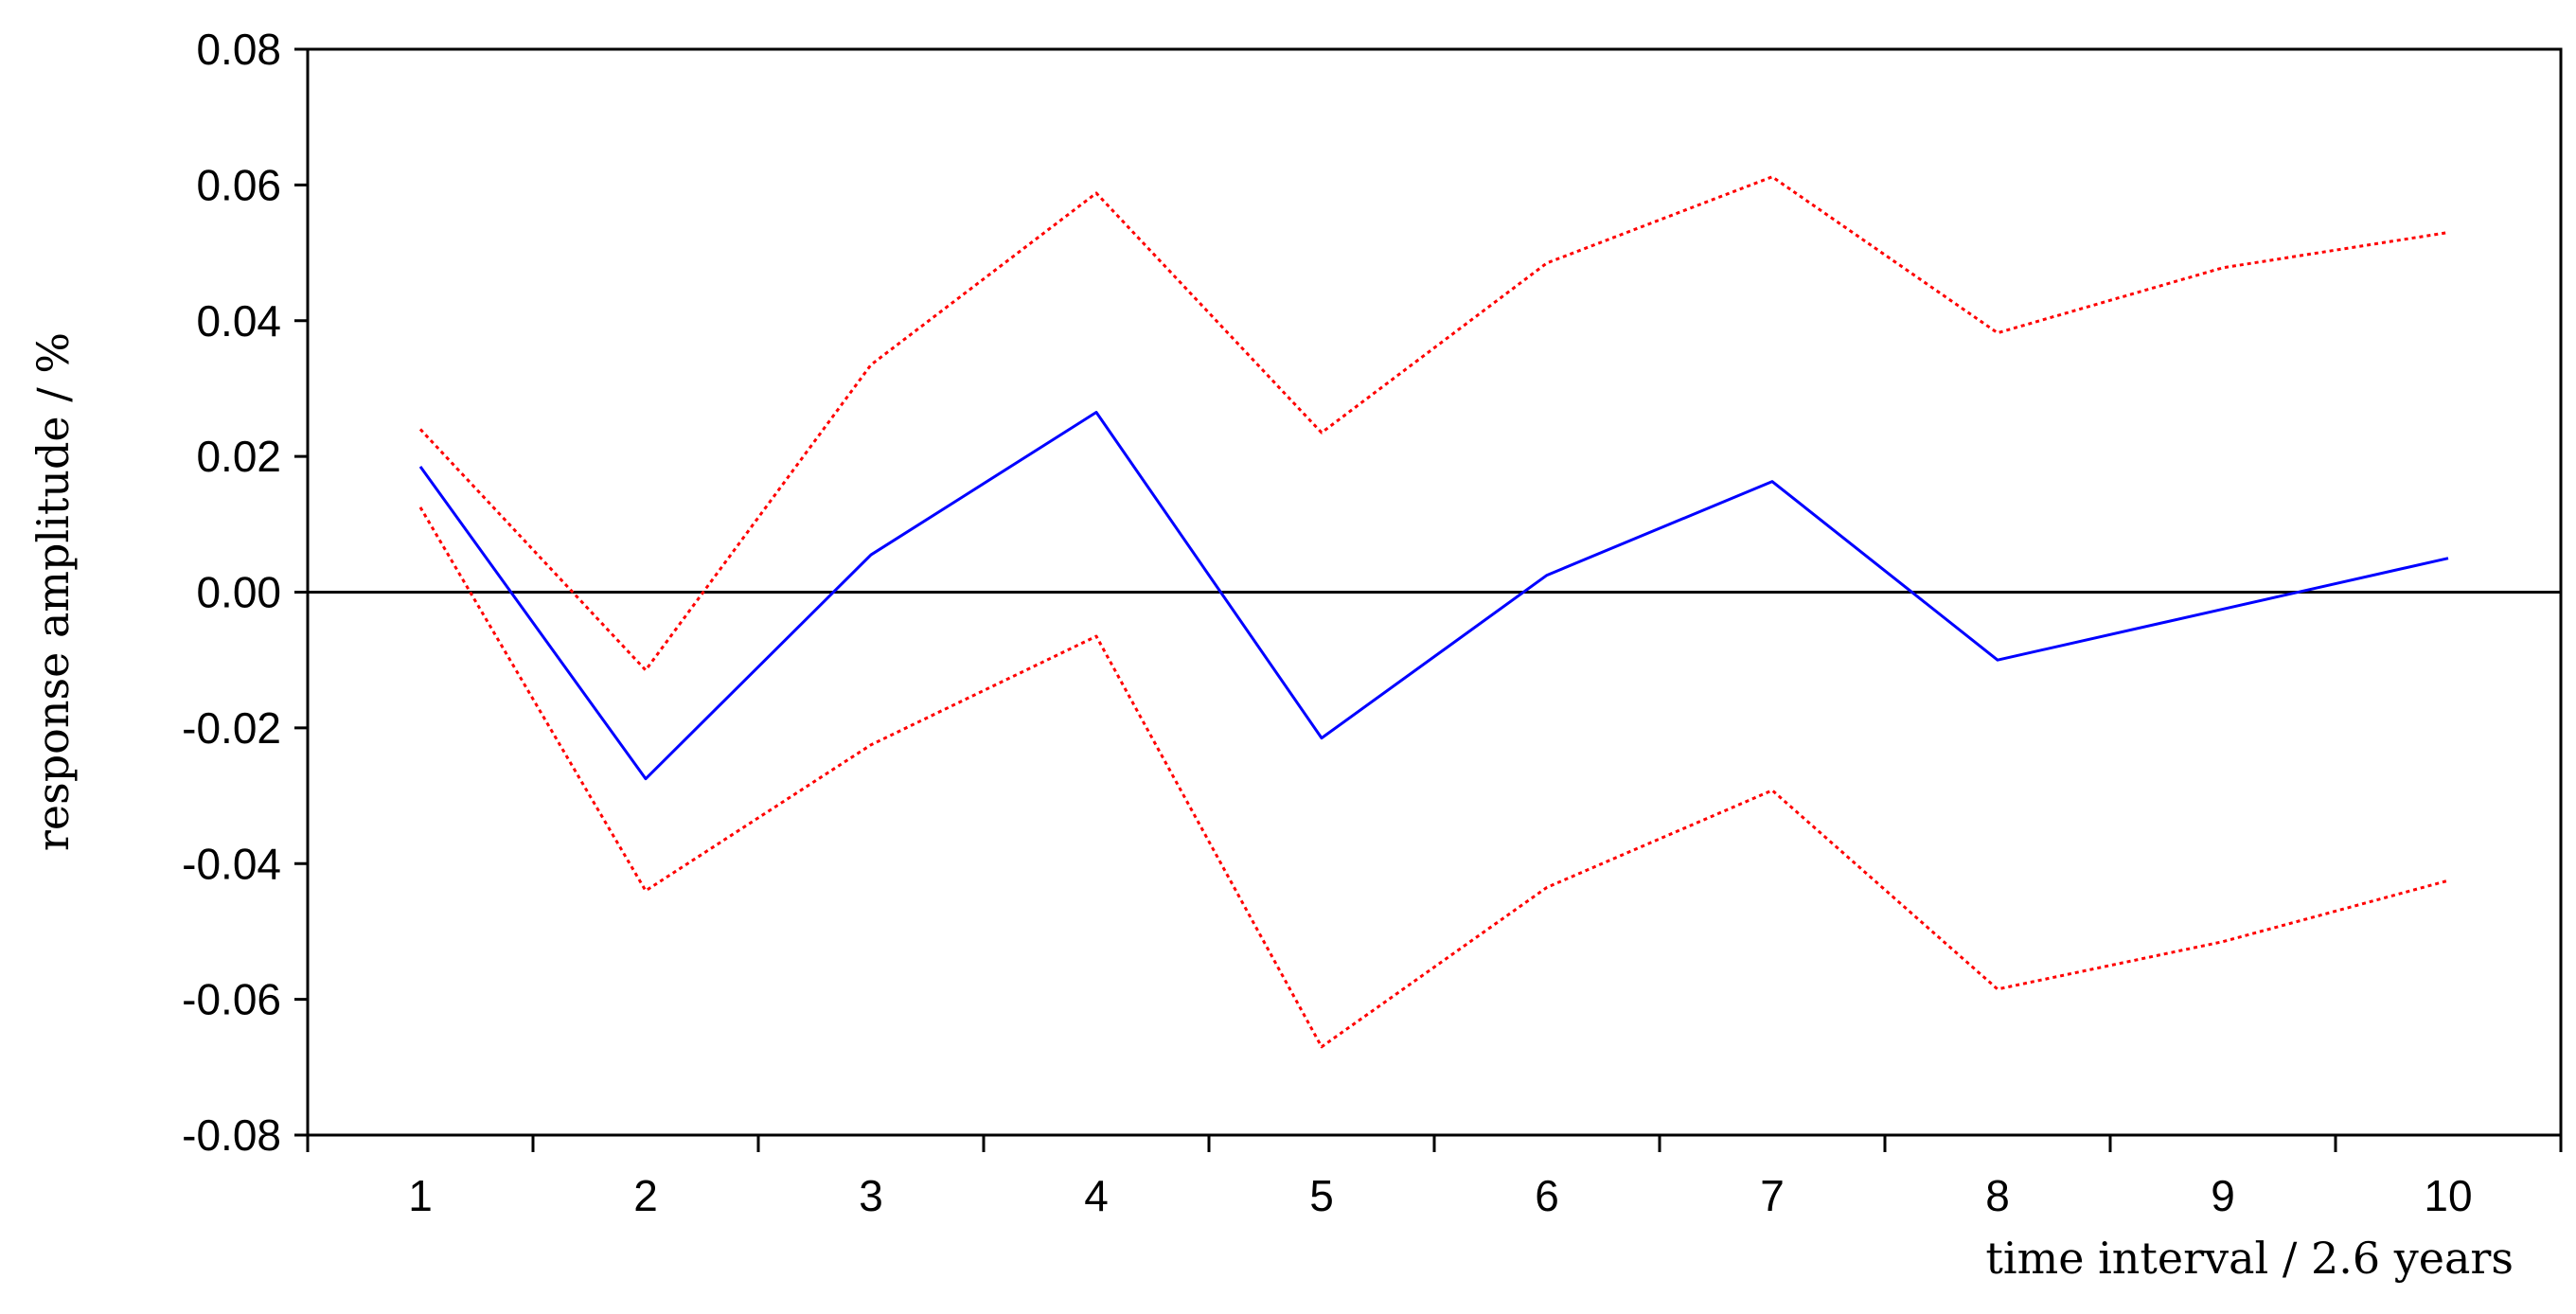 This screenshot has width=2576, height=1314. I want to click on y-tick-label: -0.08, so click(231, 1135).